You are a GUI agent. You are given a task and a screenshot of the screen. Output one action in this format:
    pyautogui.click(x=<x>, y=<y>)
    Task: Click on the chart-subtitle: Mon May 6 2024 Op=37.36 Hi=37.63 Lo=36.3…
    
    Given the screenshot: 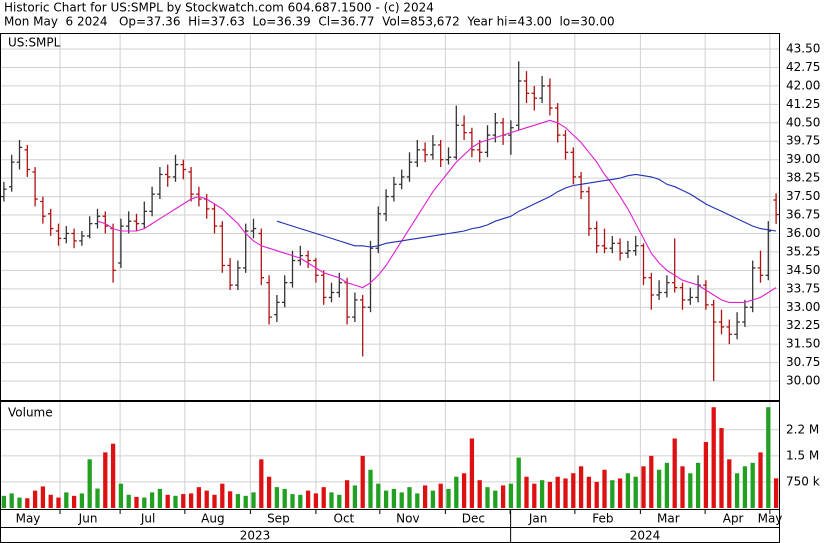 What is the action you would take?
    pyautogui.click(x=309, y=22)
    